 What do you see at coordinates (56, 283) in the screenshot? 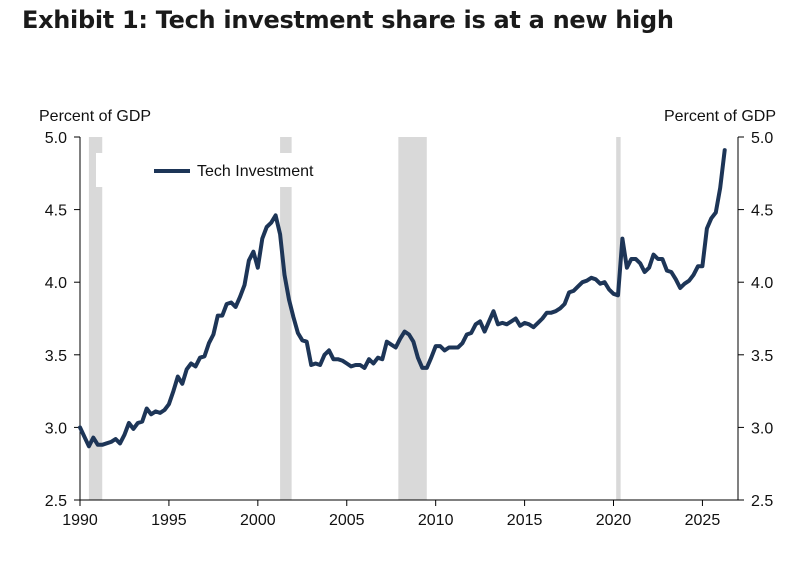
I see `y-tick-label-left: 4.0` at bounding box center [56, 283].